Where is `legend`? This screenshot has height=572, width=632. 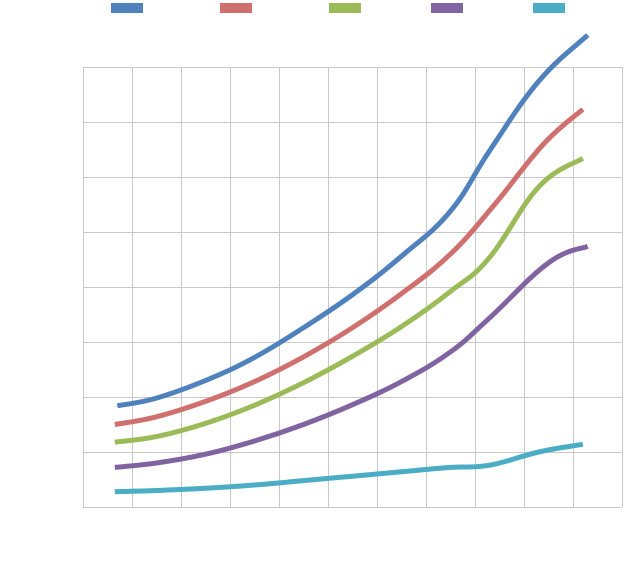 legend is located at coordinates (338, 8).